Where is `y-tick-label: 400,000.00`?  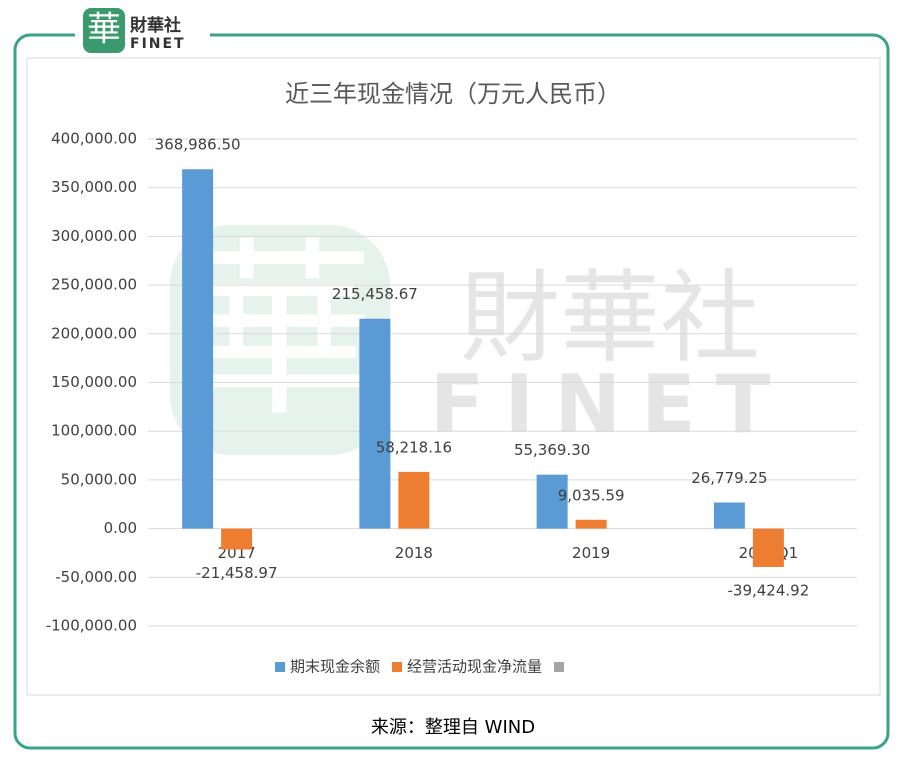 y-tick-label: 400,000.00 is located at coordinates (94, 139).